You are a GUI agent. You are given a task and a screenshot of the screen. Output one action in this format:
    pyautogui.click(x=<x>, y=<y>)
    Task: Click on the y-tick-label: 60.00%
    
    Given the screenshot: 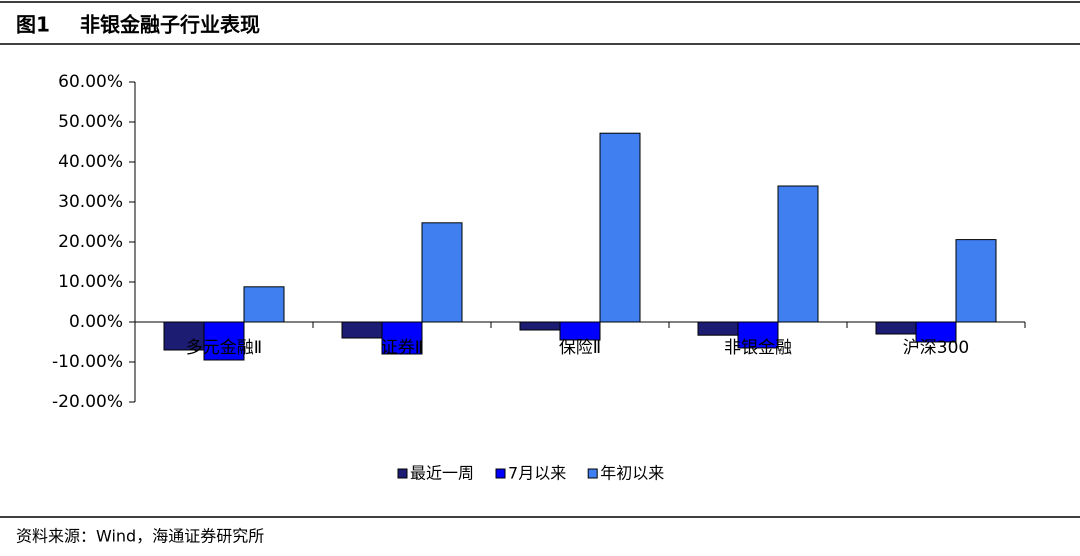 What is the action you would take?
    pyautogui.click(x=90, y=82)
    